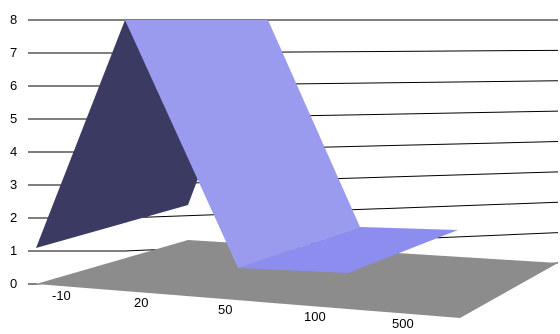 The image size is (560, 334). What do you see at coordinates (13, 151) in the screenshot?
I see `y-tick-label: 4` at bounding box center [13, 151].